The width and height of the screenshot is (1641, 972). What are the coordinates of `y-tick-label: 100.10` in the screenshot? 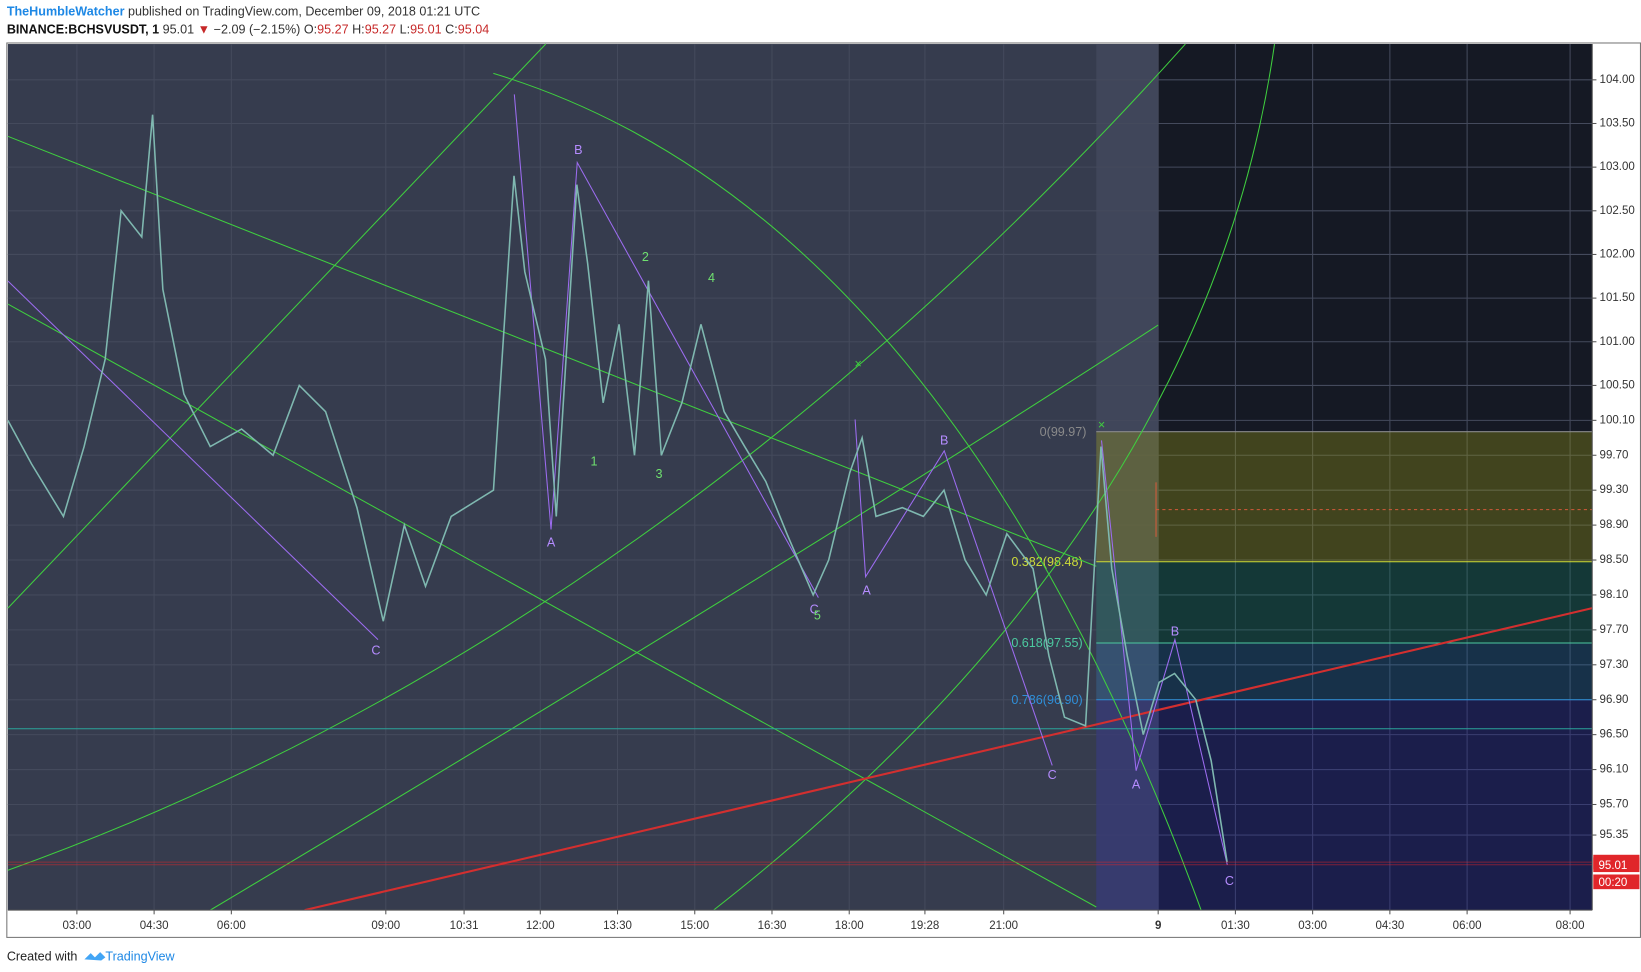 It's located at (1617, 420).